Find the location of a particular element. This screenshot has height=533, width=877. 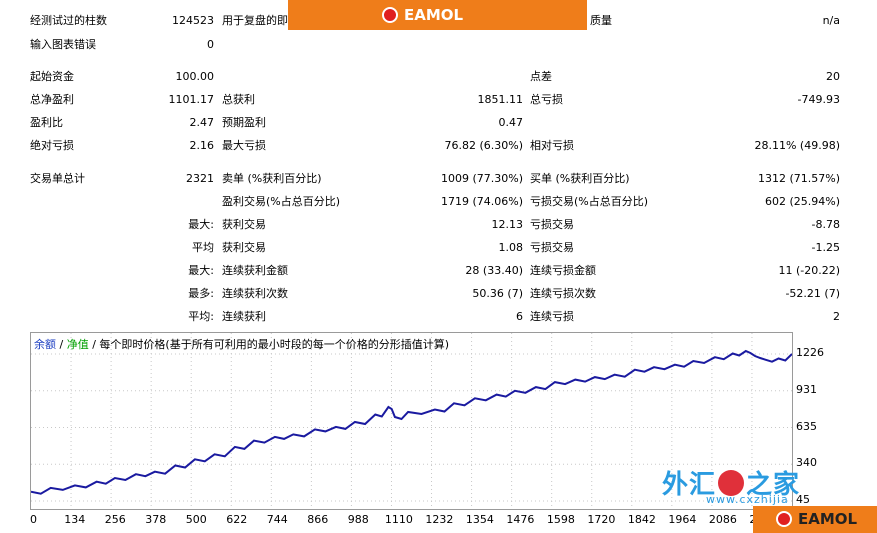

history-quality-label-left: 用于复盘的即 is located at coordinates (255, 20).